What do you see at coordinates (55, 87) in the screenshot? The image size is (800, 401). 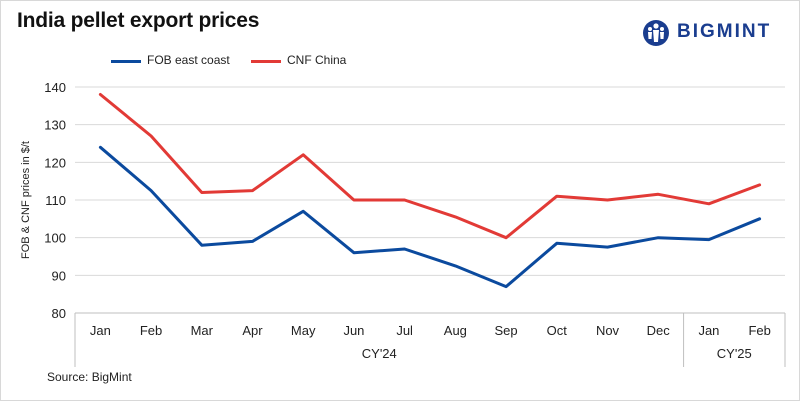 I see `y-tick-label: 140` at bounding box center [55, 87].